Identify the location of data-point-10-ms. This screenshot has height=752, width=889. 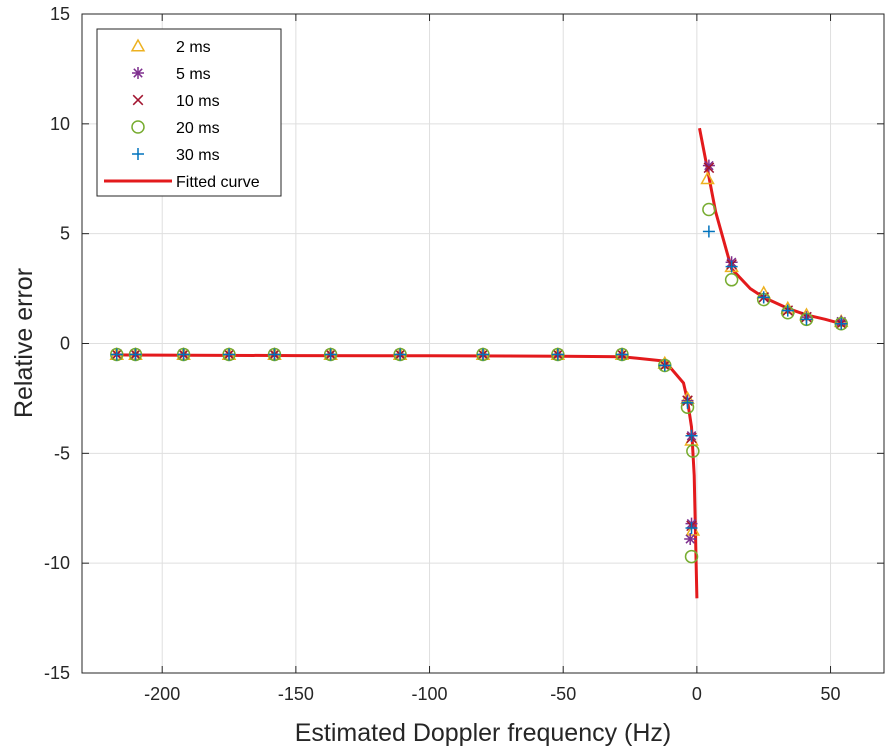
(709, 168).